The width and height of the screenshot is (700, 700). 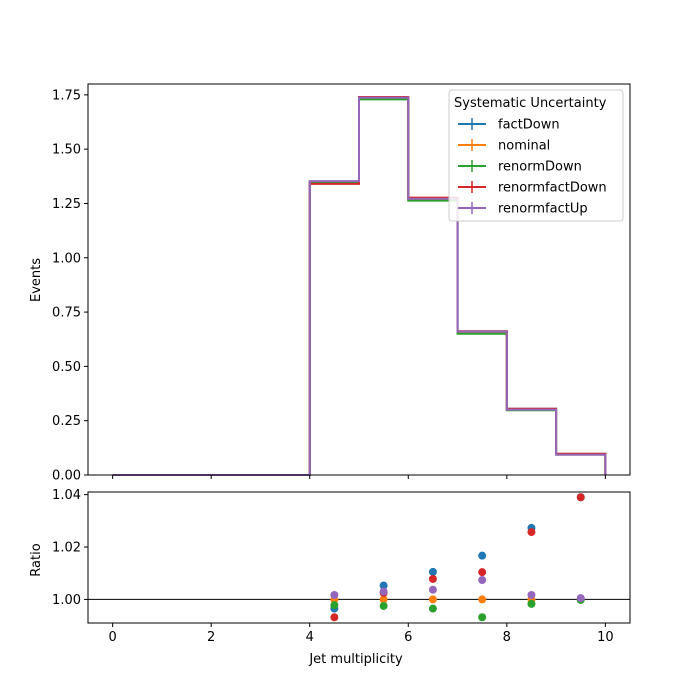 I want to click on x-axis-label: Jet multiplicity, so click(x=355, y=659).